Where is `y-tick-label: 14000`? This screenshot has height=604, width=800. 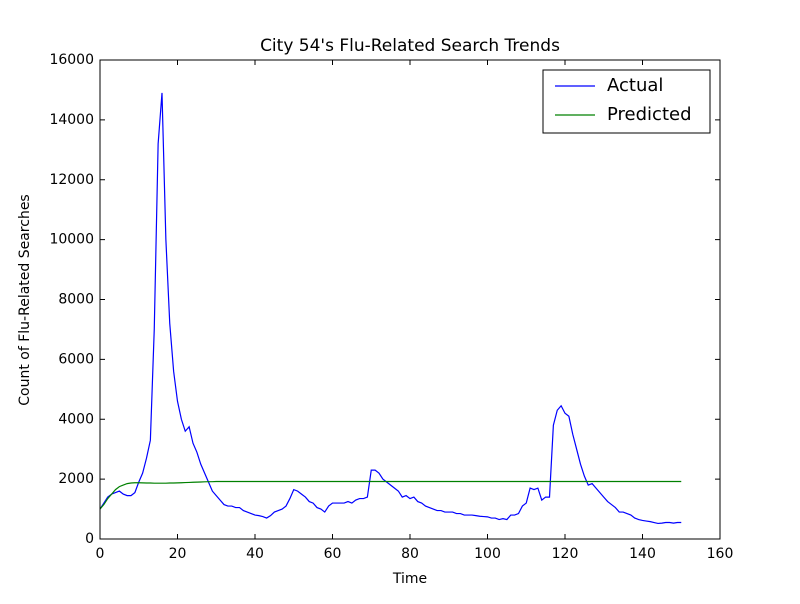
y-tick-label: 14000 is located at coordinates (71, 120).